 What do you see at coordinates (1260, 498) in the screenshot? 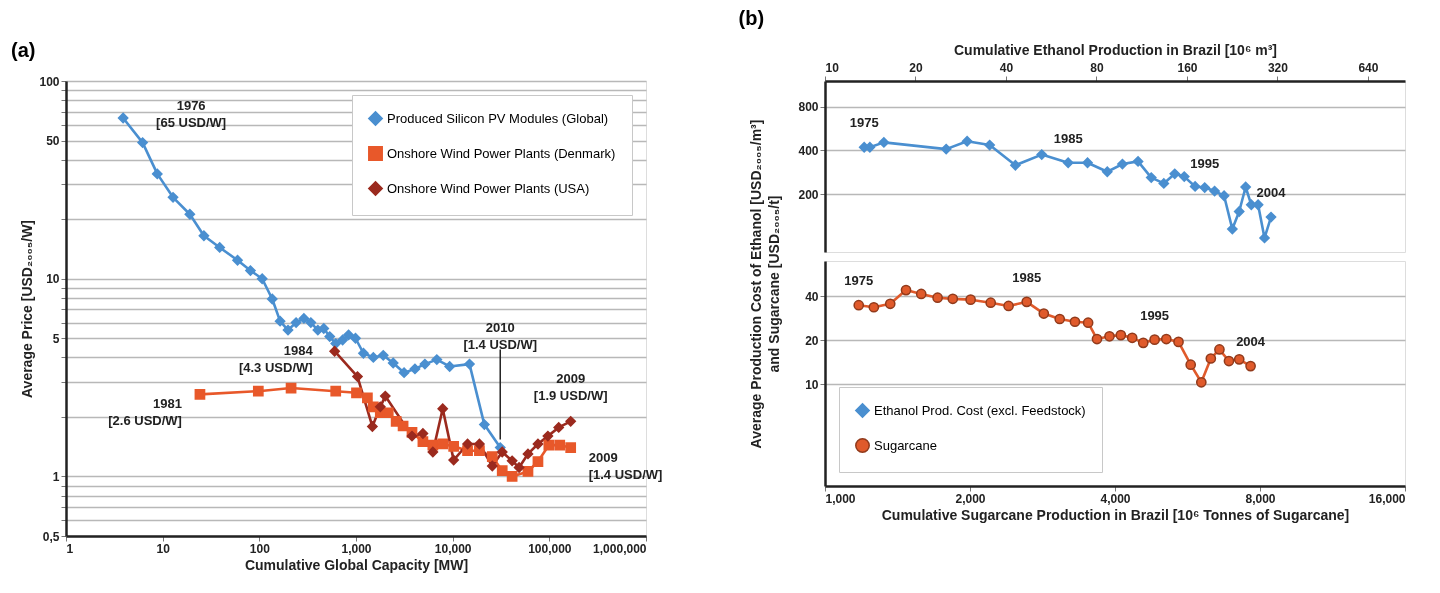
I see `x-tick-label: 8,000` at bounding box center [1260, 498].